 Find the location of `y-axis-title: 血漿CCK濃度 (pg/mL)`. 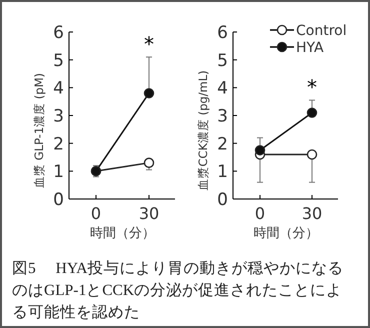

y-axis-title: 血漿CCK濃度 (pg/mL) is located at coordinates (203, 130).